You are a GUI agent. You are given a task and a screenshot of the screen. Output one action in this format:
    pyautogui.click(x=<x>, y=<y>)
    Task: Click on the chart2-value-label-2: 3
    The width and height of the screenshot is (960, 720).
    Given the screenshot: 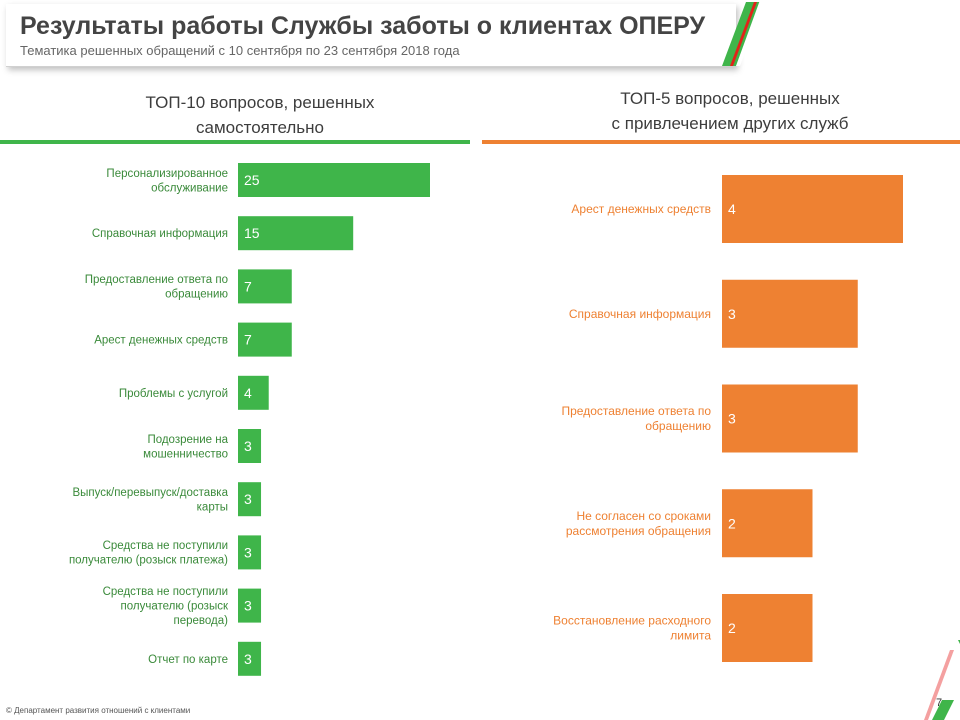 What is the action you would take?
    pyautogui.click(x=732, y=314)
    